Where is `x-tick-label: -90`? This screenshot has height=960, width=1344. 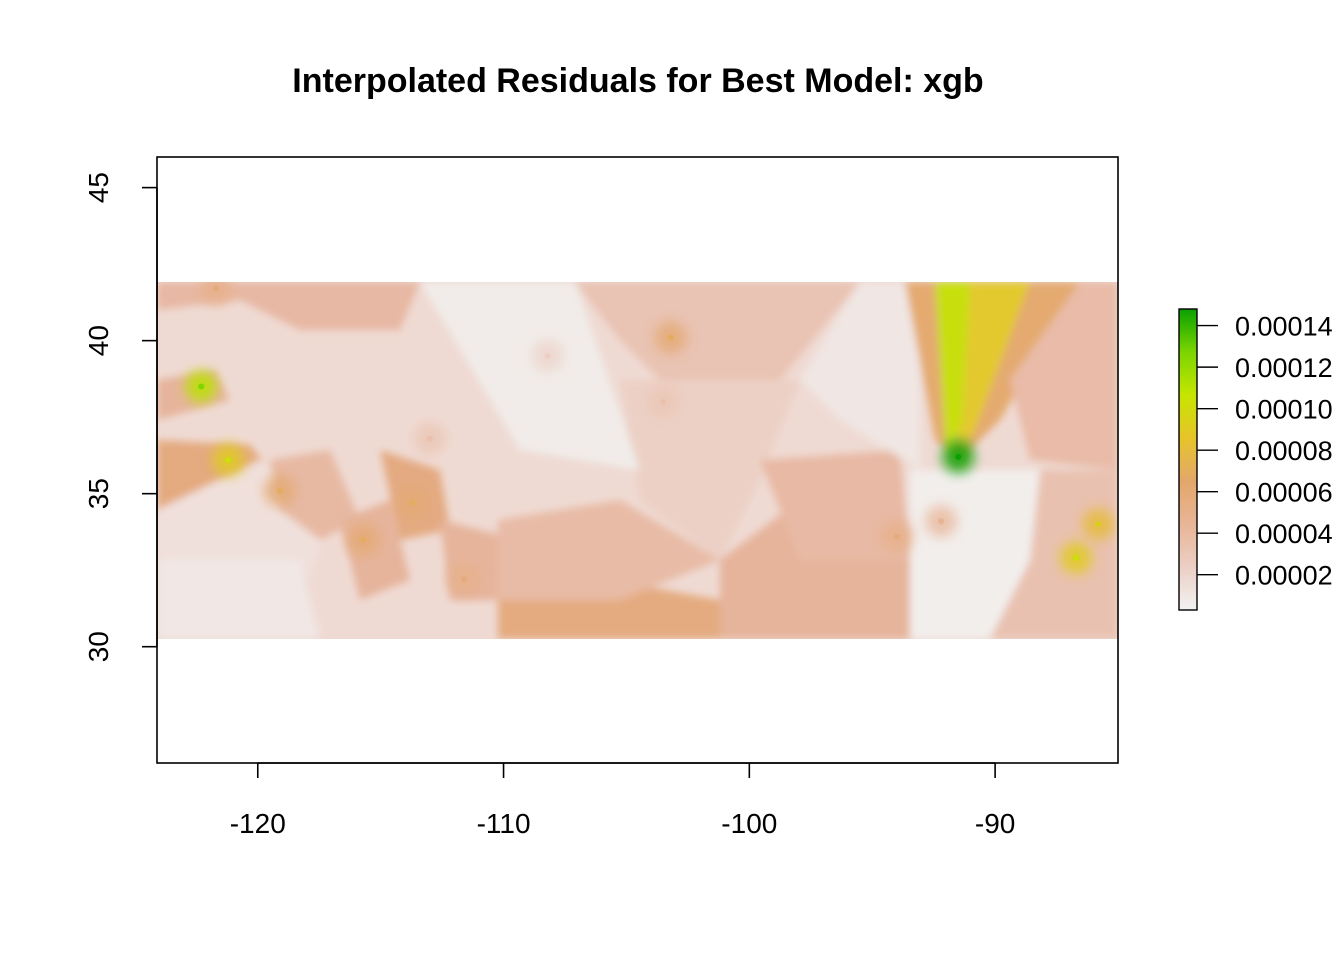
x-tick-label: -90 is located at coordinates (995, 823).